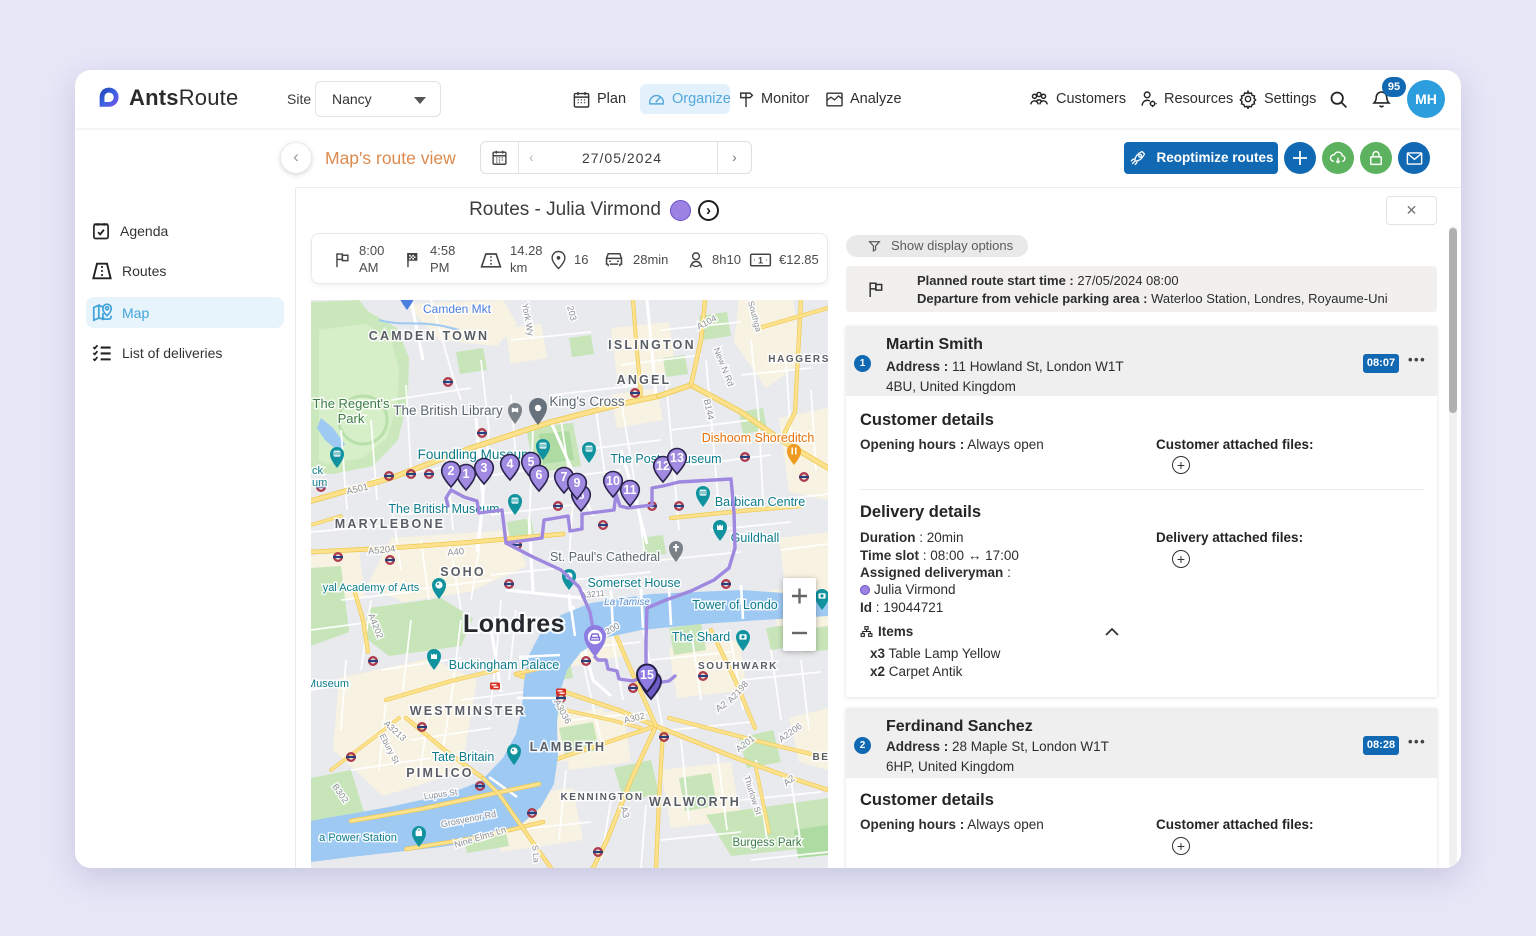 The height and width of the screenshot is (936, 1536). Describe the element at coordinates (627, 602) in the screenshot. I see `svg-text: La Tamise` at that location.